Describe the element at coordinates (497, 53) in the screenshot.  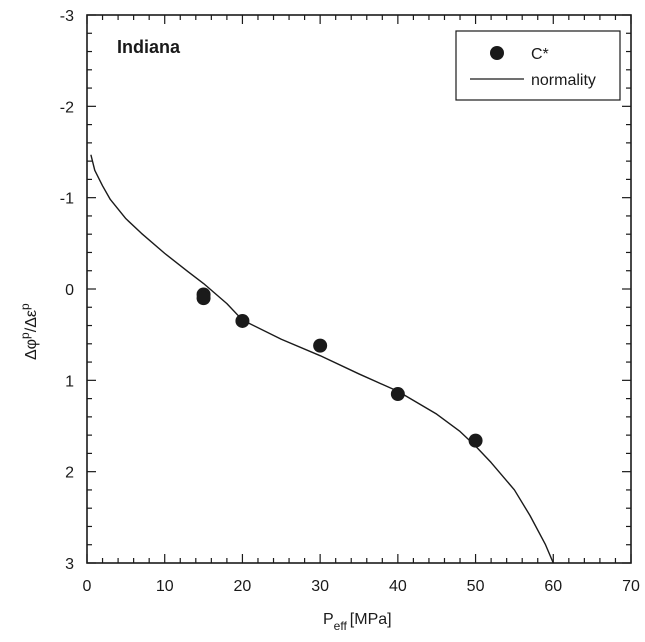
I see `legend-marker-c-star` at that location.